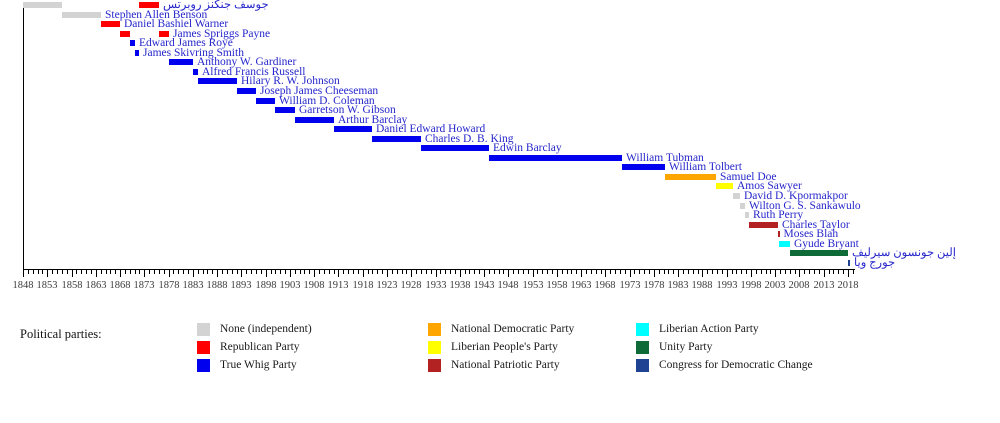 The height and width of the screenshot is (423, 1000). Describe the element at coordinates (431, 129) in the screenshot. I see `president-name-label: Daniel Edward Howard` at that location.